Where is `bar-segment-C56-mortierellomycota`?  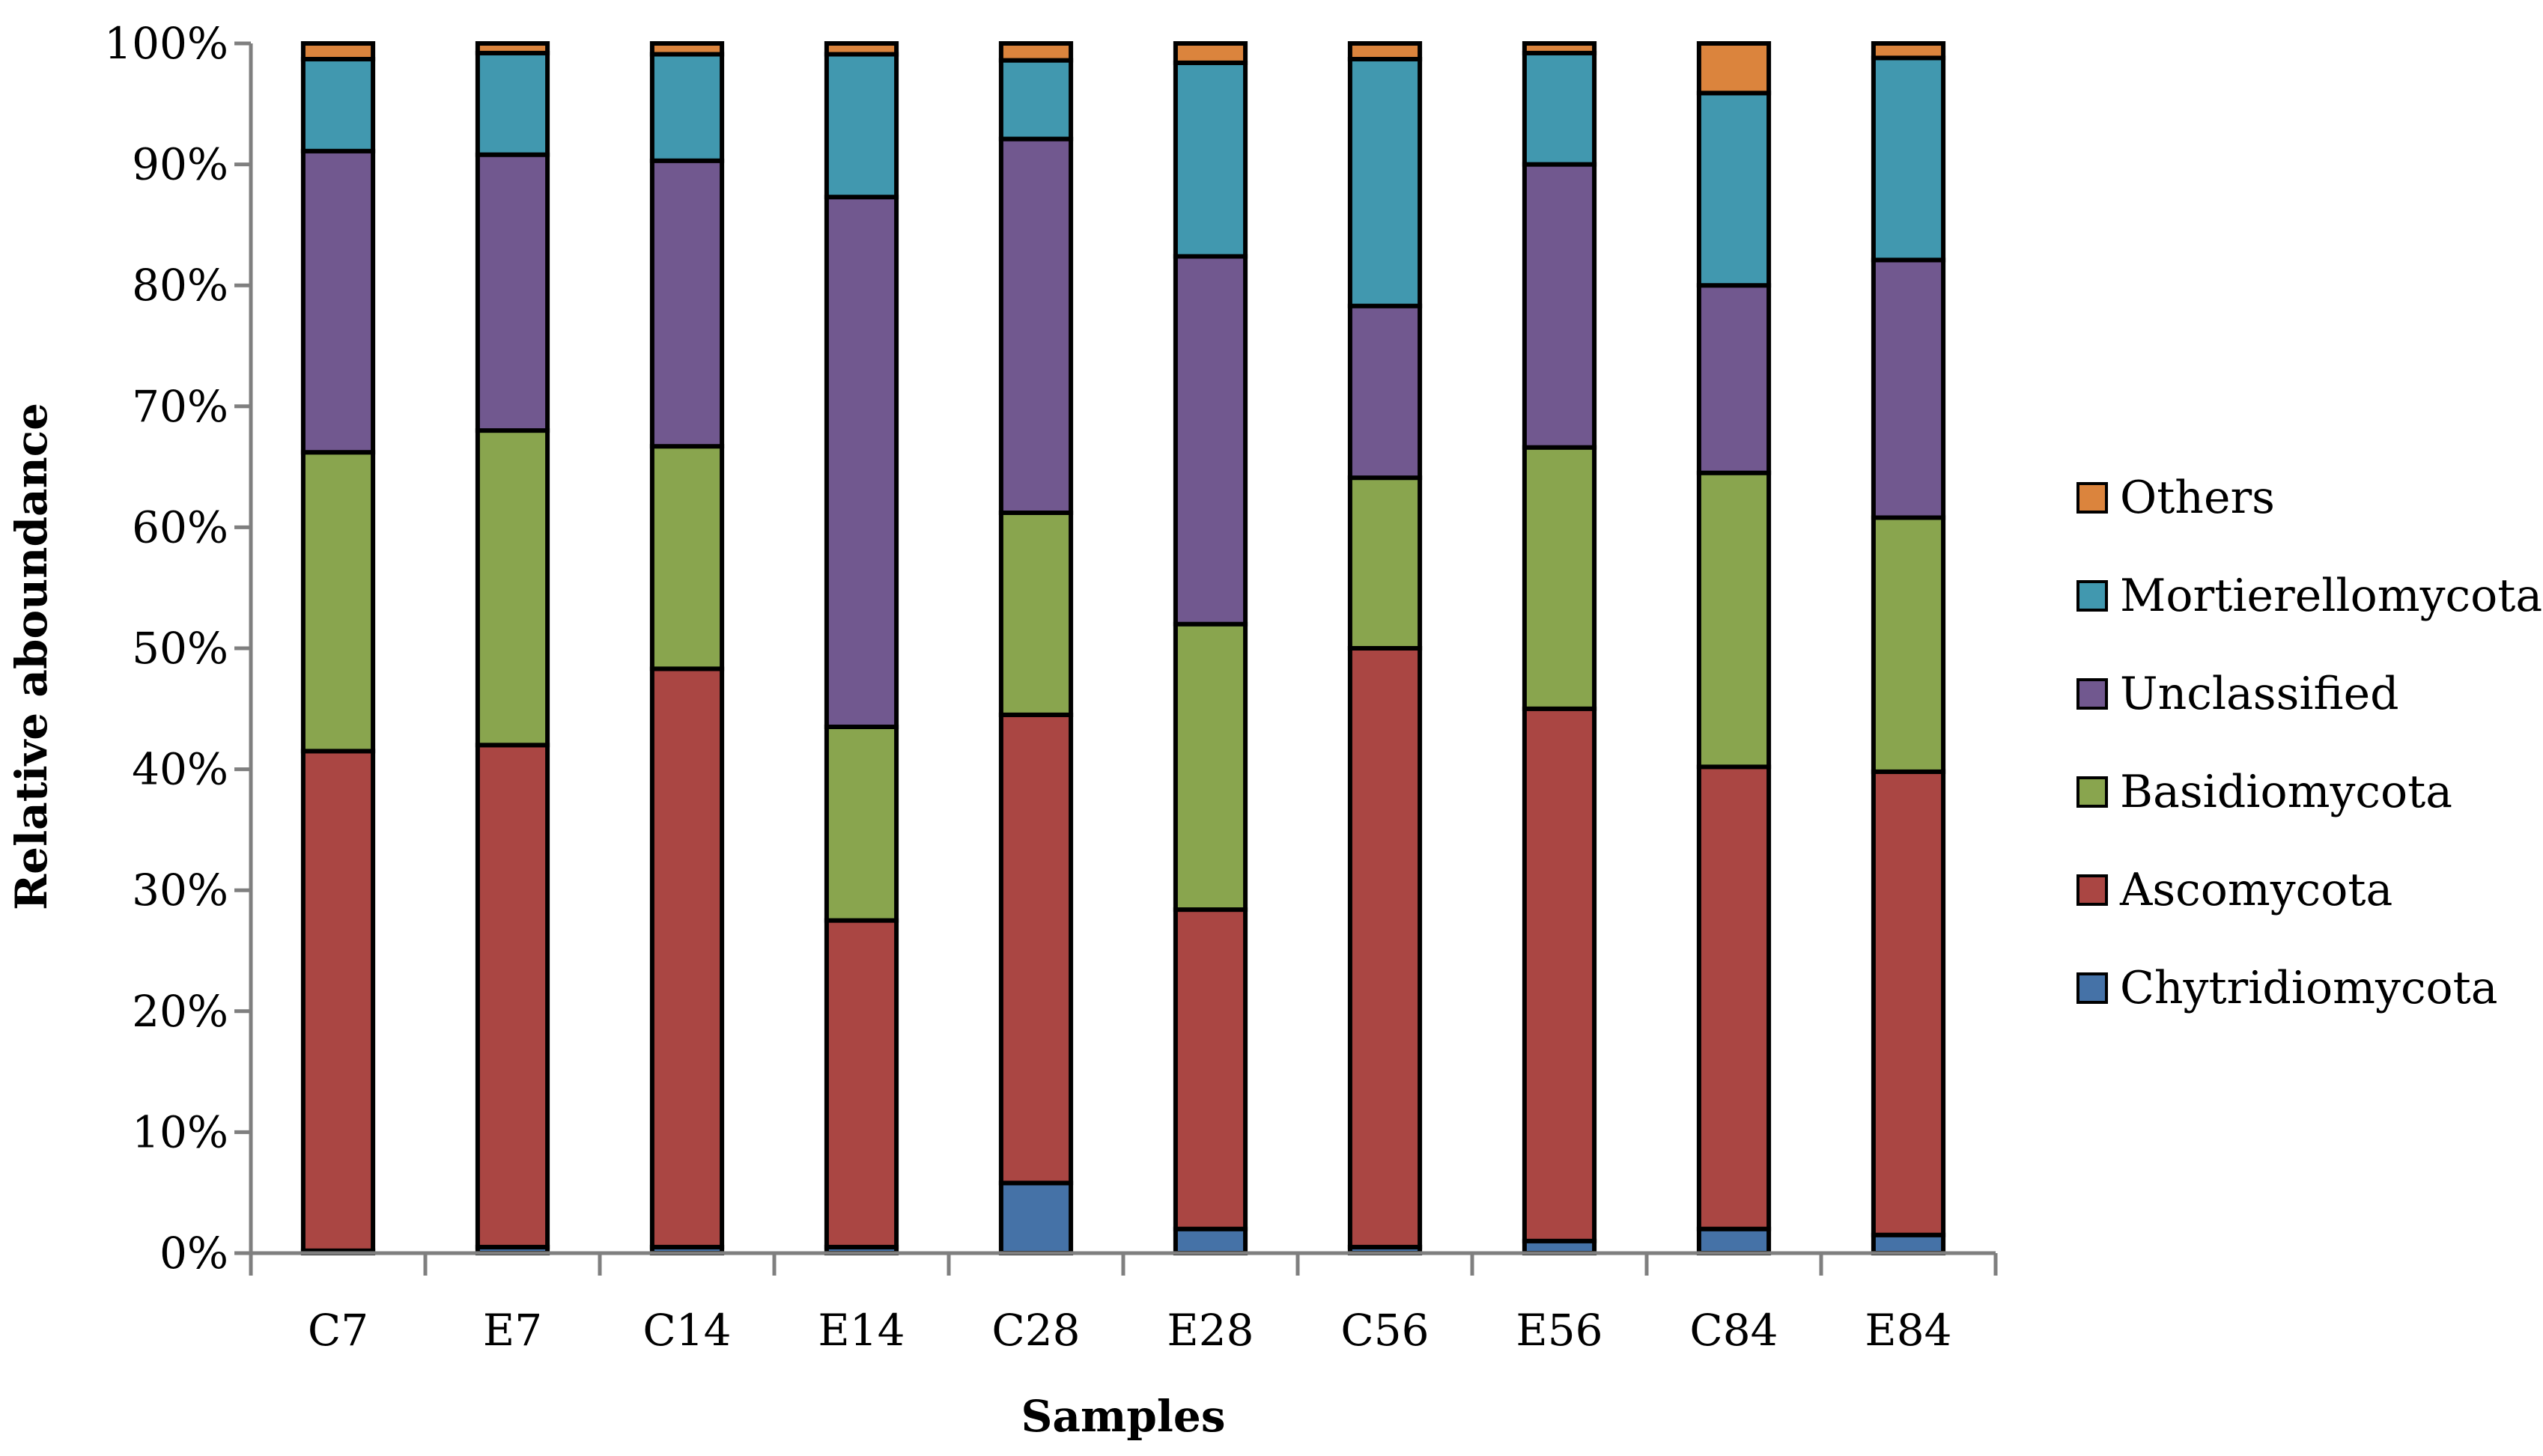
bar-segment-C56-mortierellomycota is located at coordinates (1385, 182).